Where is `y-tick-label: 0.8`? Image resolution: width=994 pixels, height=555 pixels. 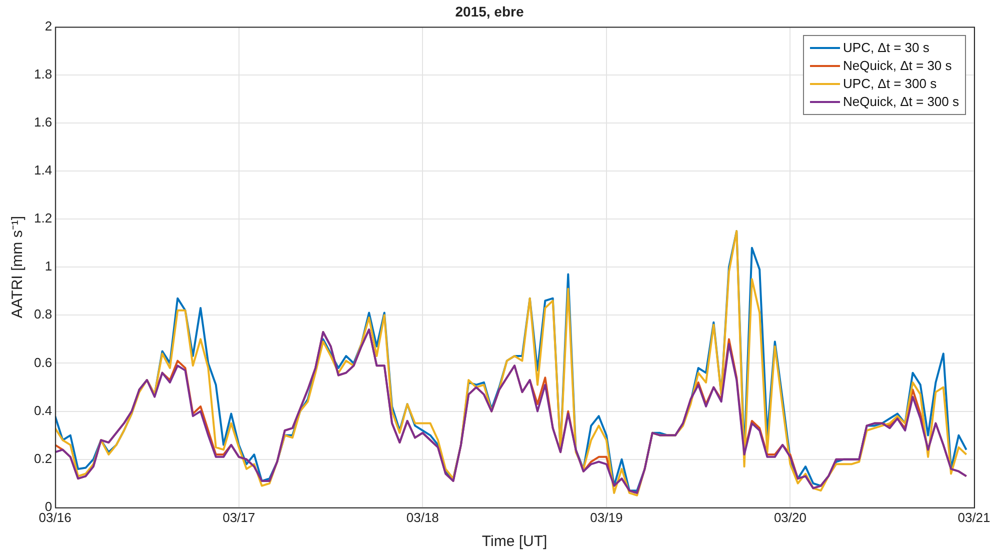 y-tick-label: 0.8 is located at coordinates (43, 314).